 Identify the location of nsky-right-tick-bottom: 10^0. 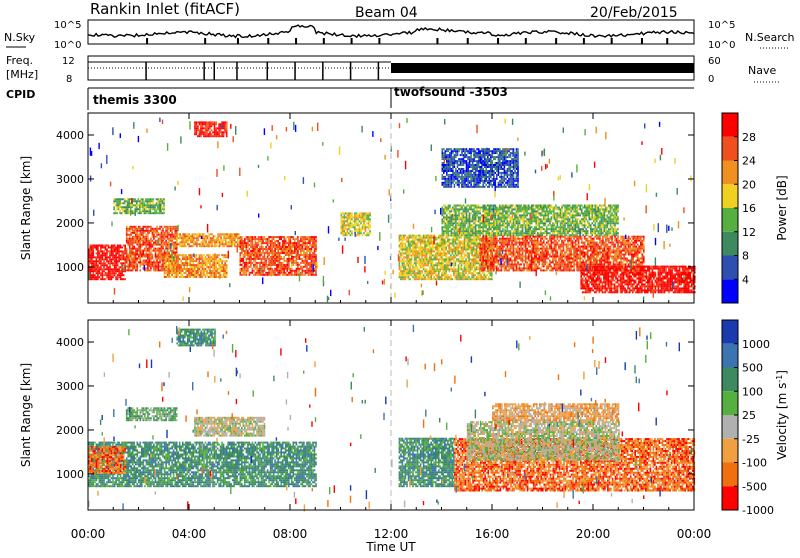
(721, 45).